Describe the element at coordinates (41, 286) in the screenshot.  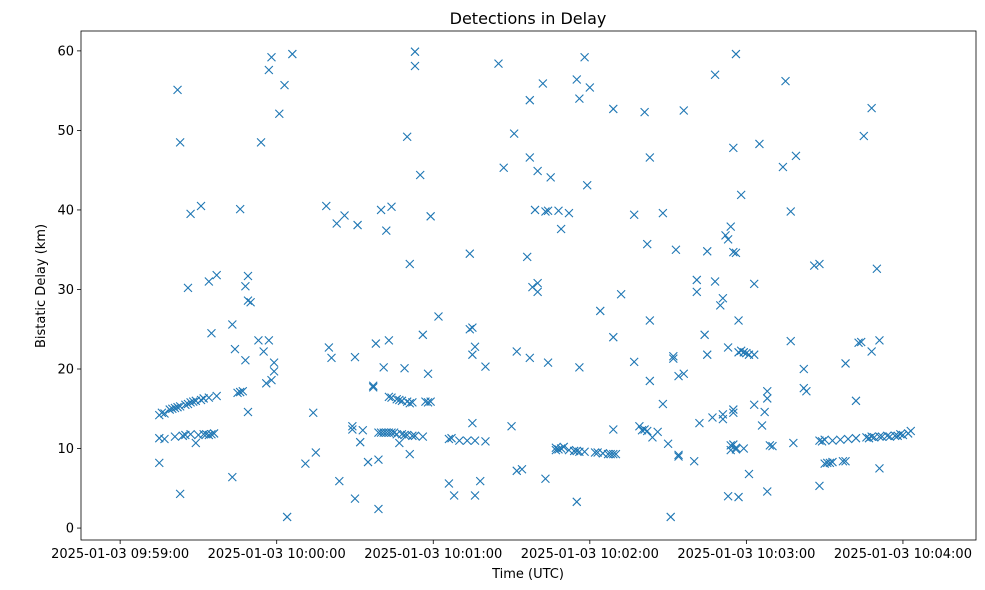
I see `y-axis-label: Bistatic Delay (km)` at that location.